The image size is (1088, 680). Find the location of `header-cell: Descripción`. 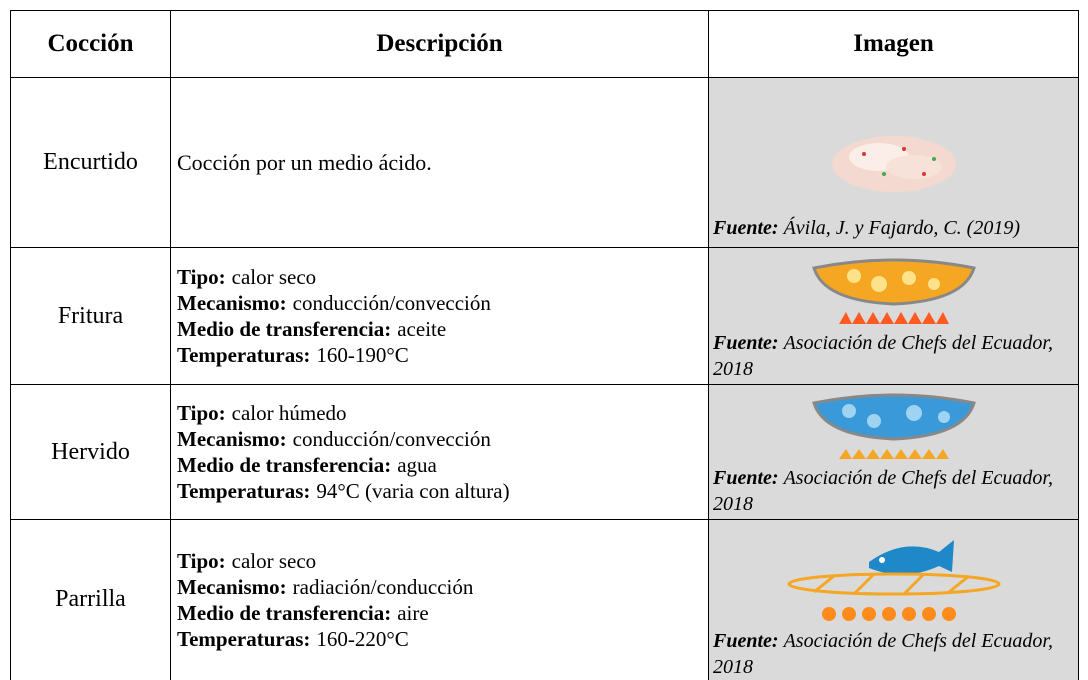

header-cell: Descripción is located at coordinates (439, 44).